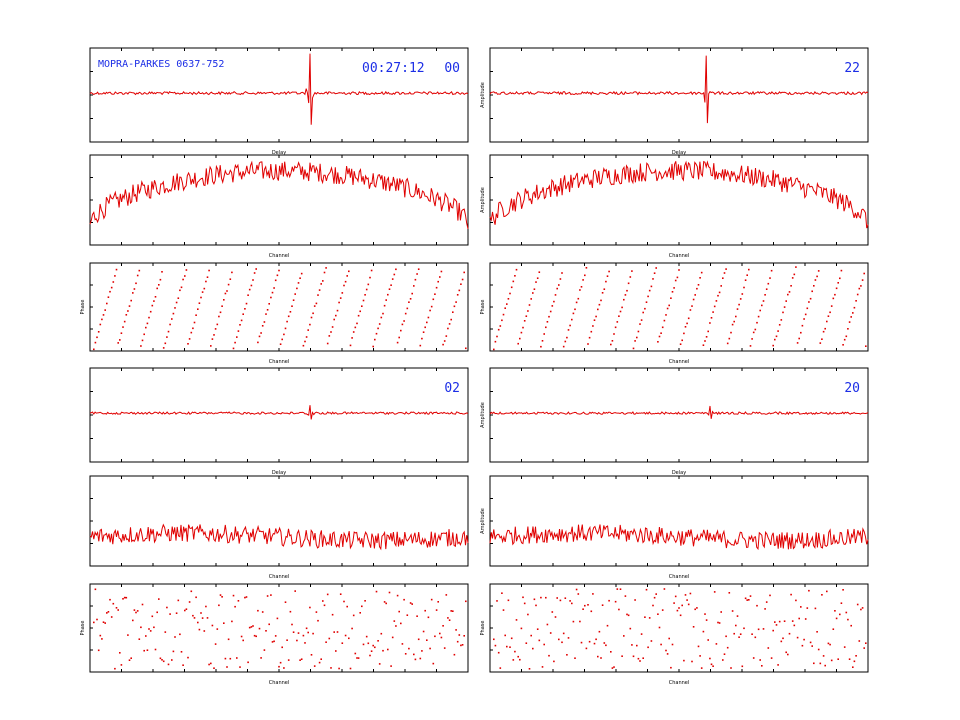  I want to click on x-axis-label: Channel, so click(679, 256).